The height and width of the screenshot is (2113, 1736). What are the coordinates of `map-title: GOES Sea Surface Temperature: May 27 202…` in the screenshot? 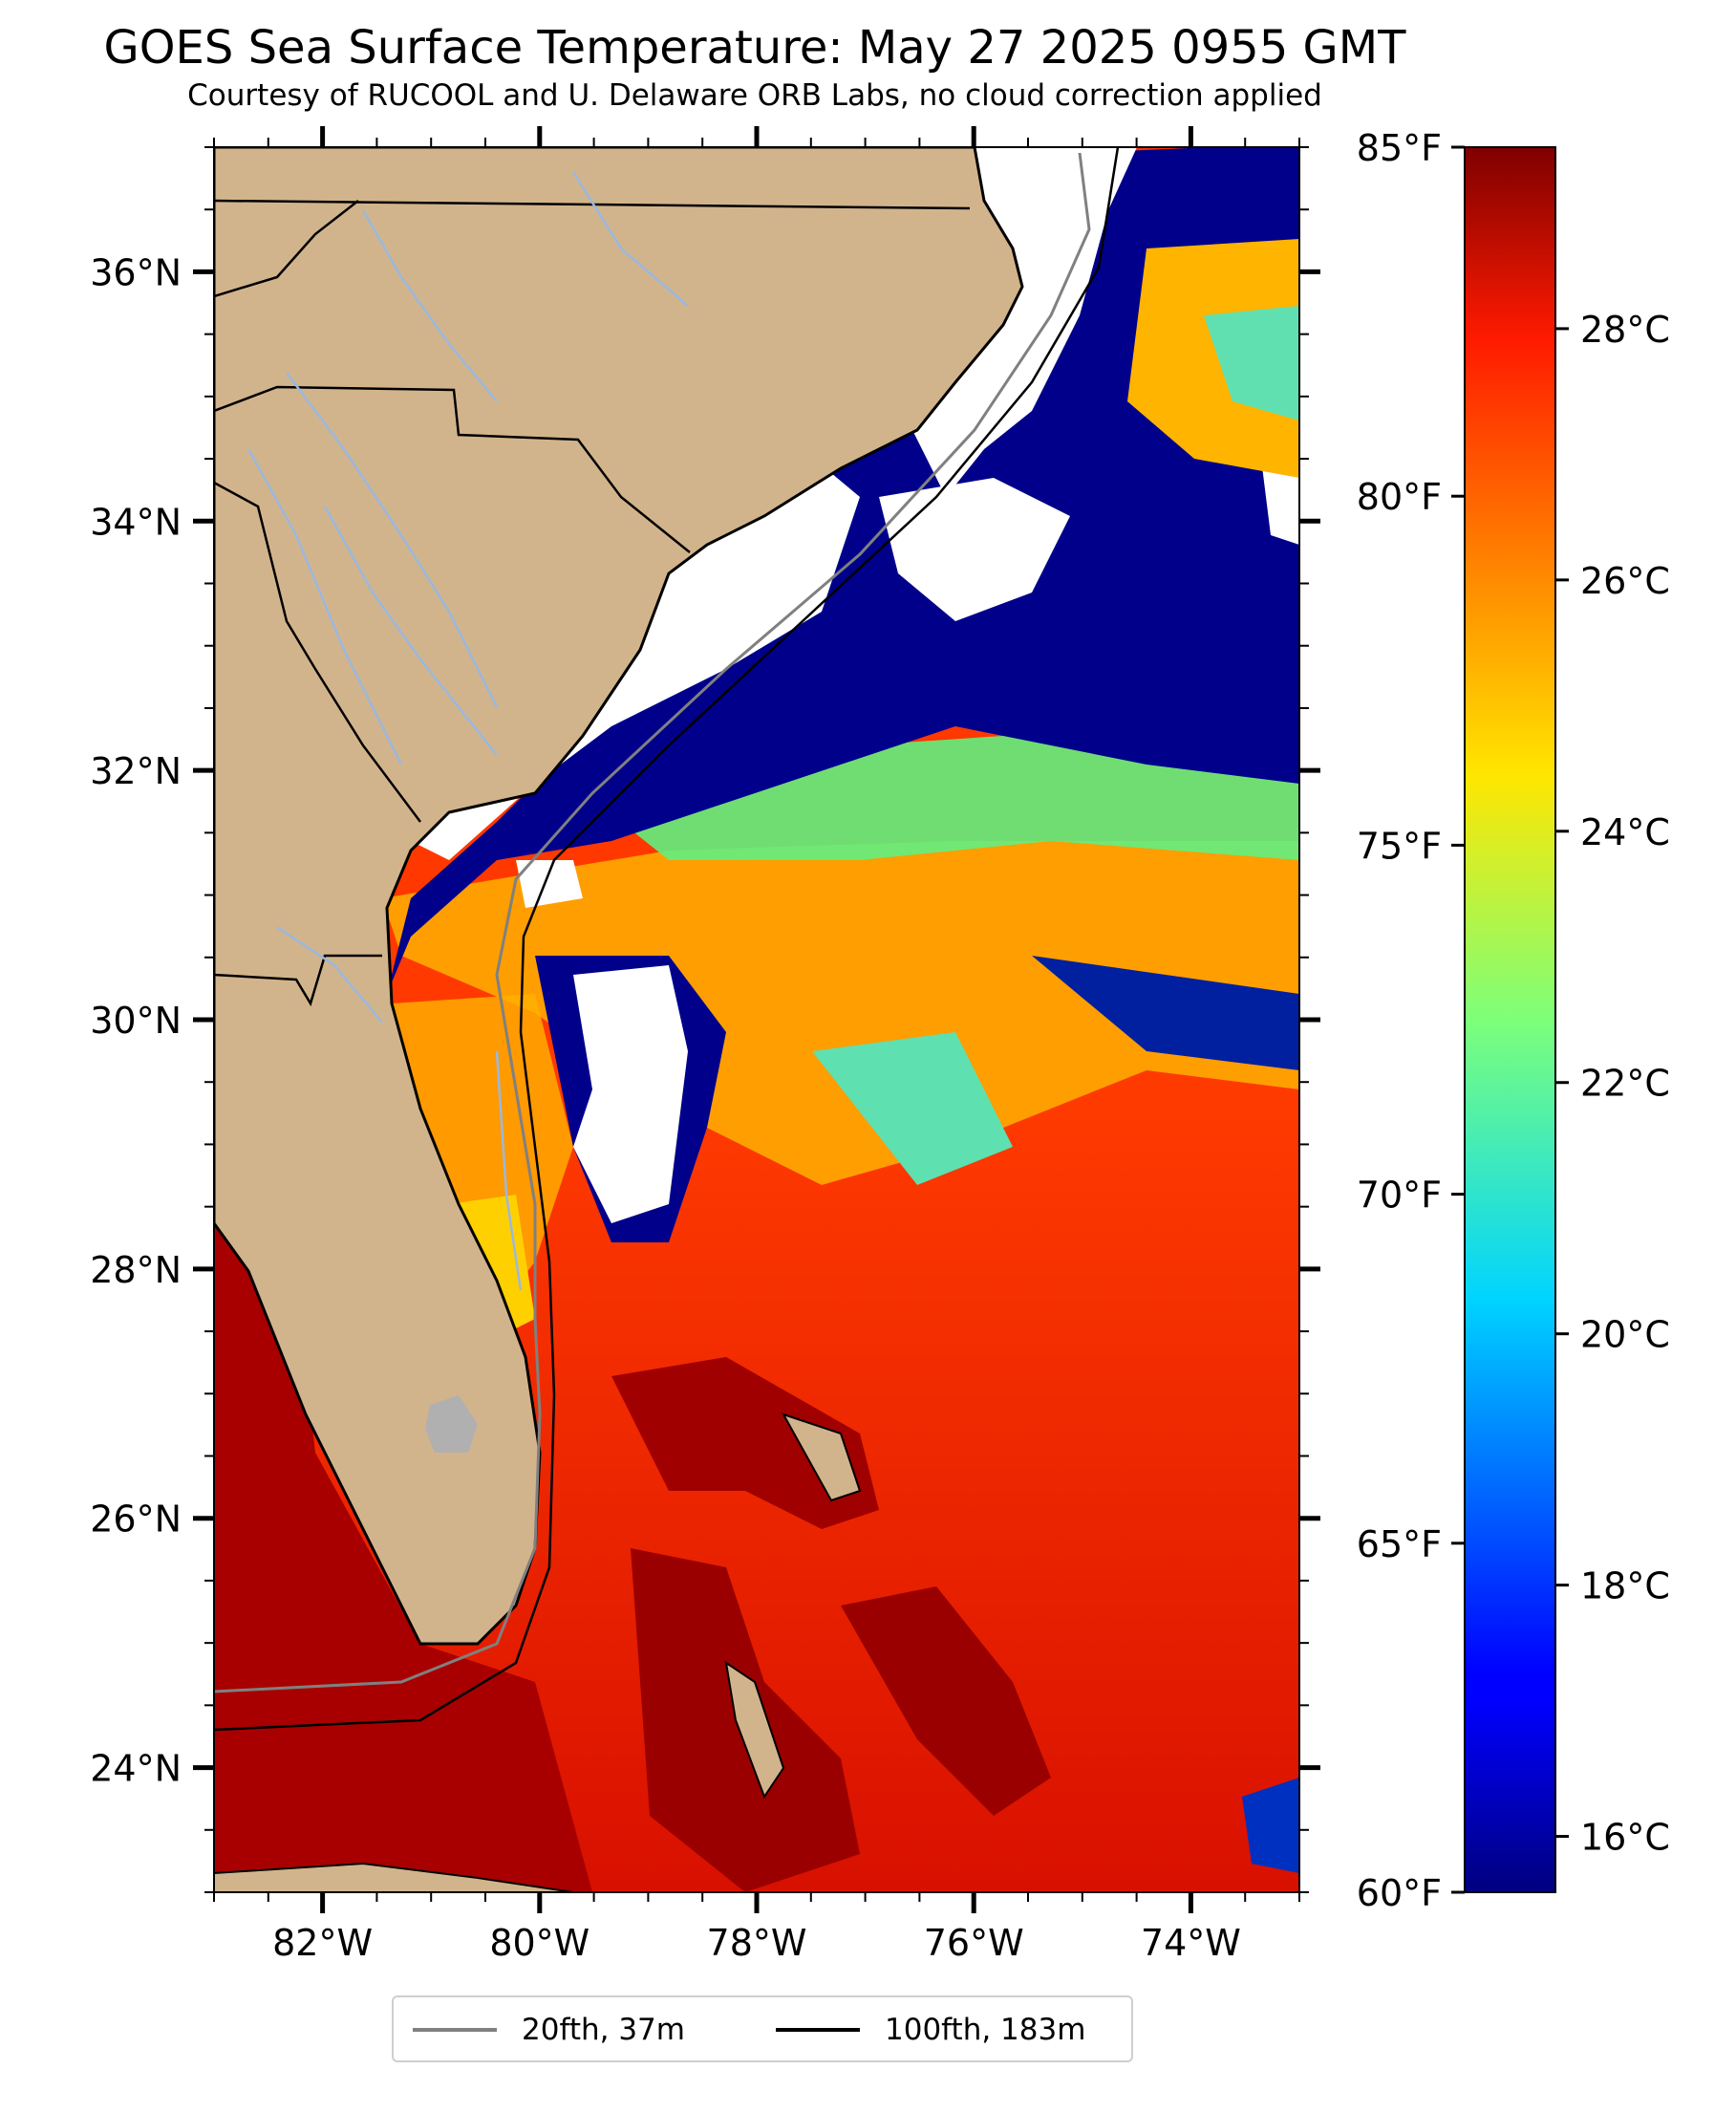 It's located at (754, 48).